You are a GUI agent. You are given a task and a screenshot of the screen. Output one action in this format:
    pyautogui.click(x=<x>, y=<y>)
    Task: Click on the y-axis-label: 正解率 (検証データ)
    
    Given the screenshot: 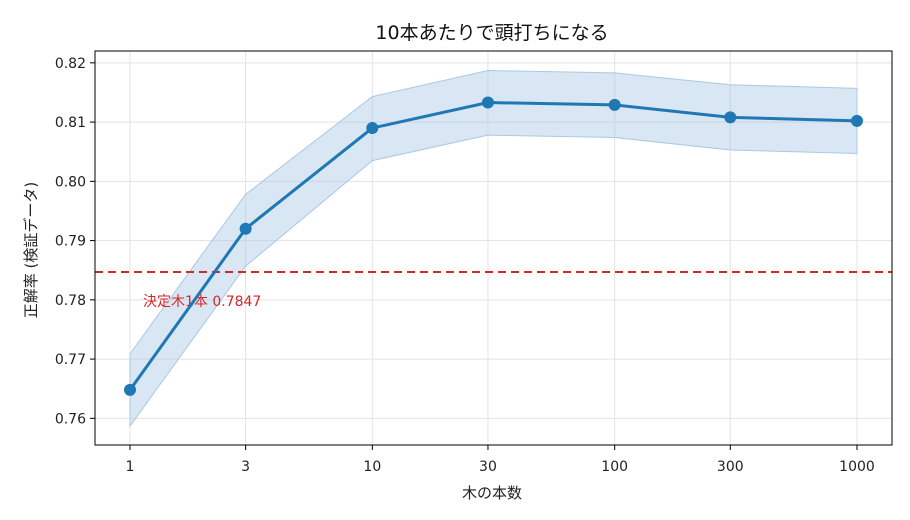 What is the action you would take?
    pyautogui.click(x=31, y=250)
    